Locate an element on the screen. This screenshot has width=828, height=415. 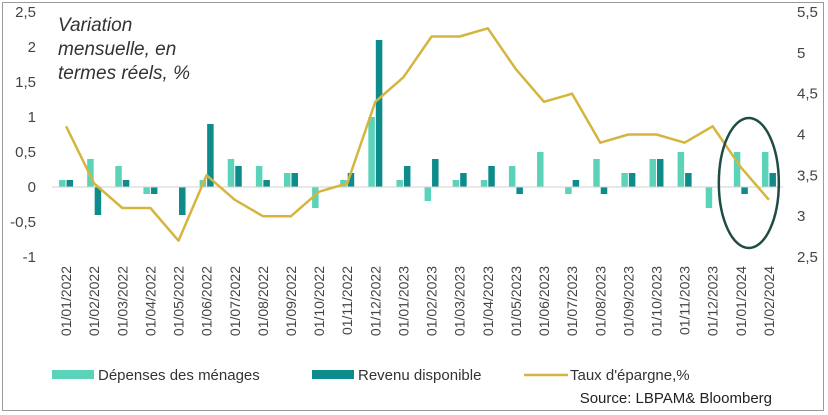
x-tick-label: 01/11/2023 is located at coordinates (685, 300).